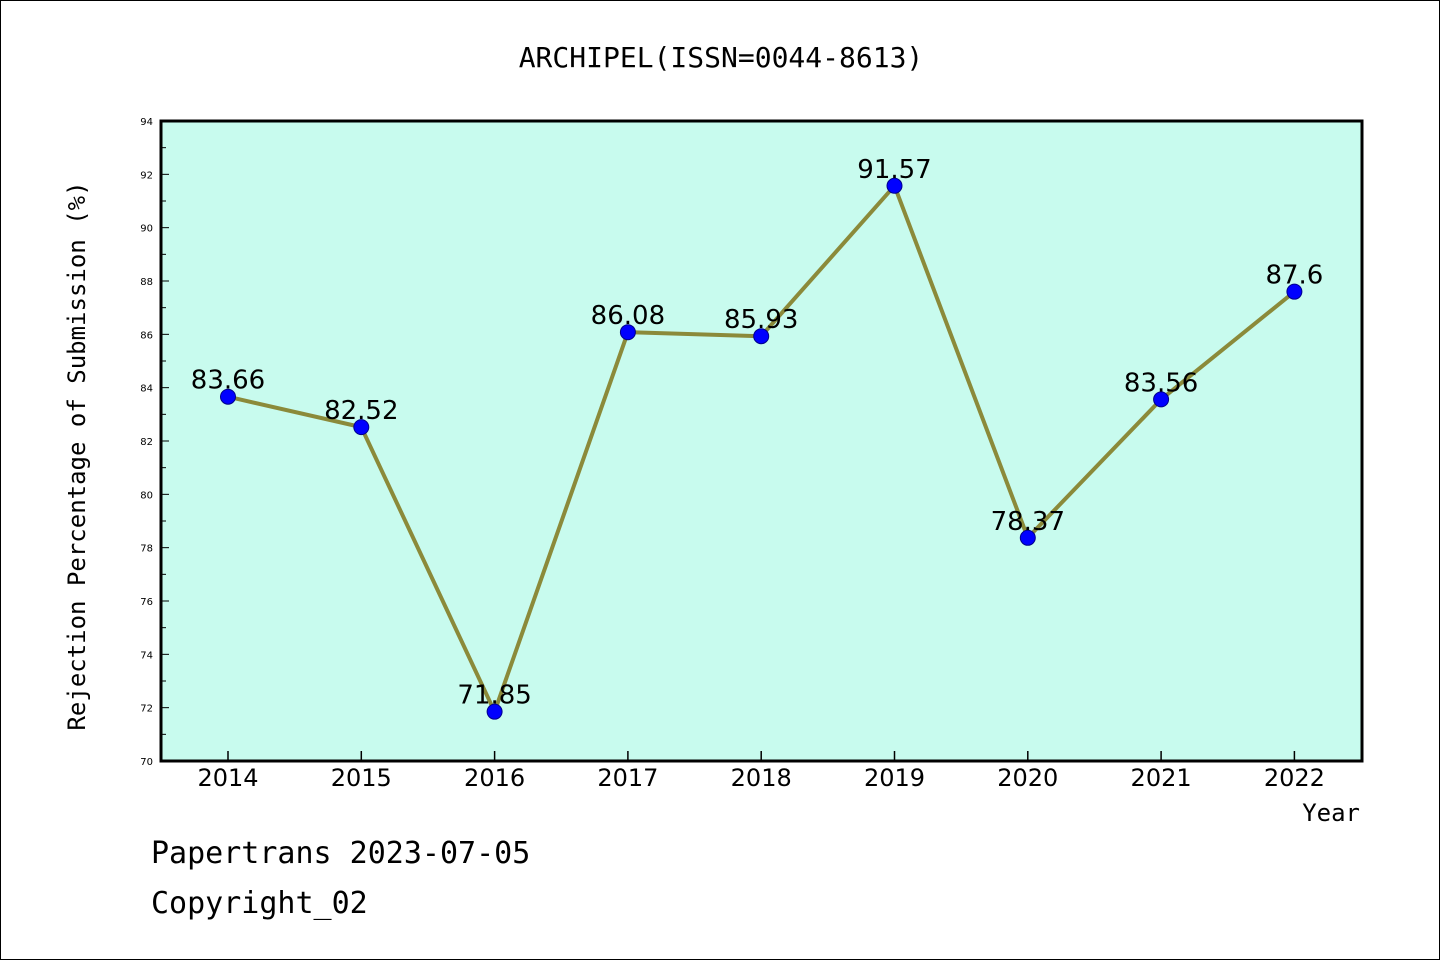 This screenshot has height=960, width=1440. Describe the element at coordinates (494, 696) in the screenshot. I see `data-label: 71.85` at that location.